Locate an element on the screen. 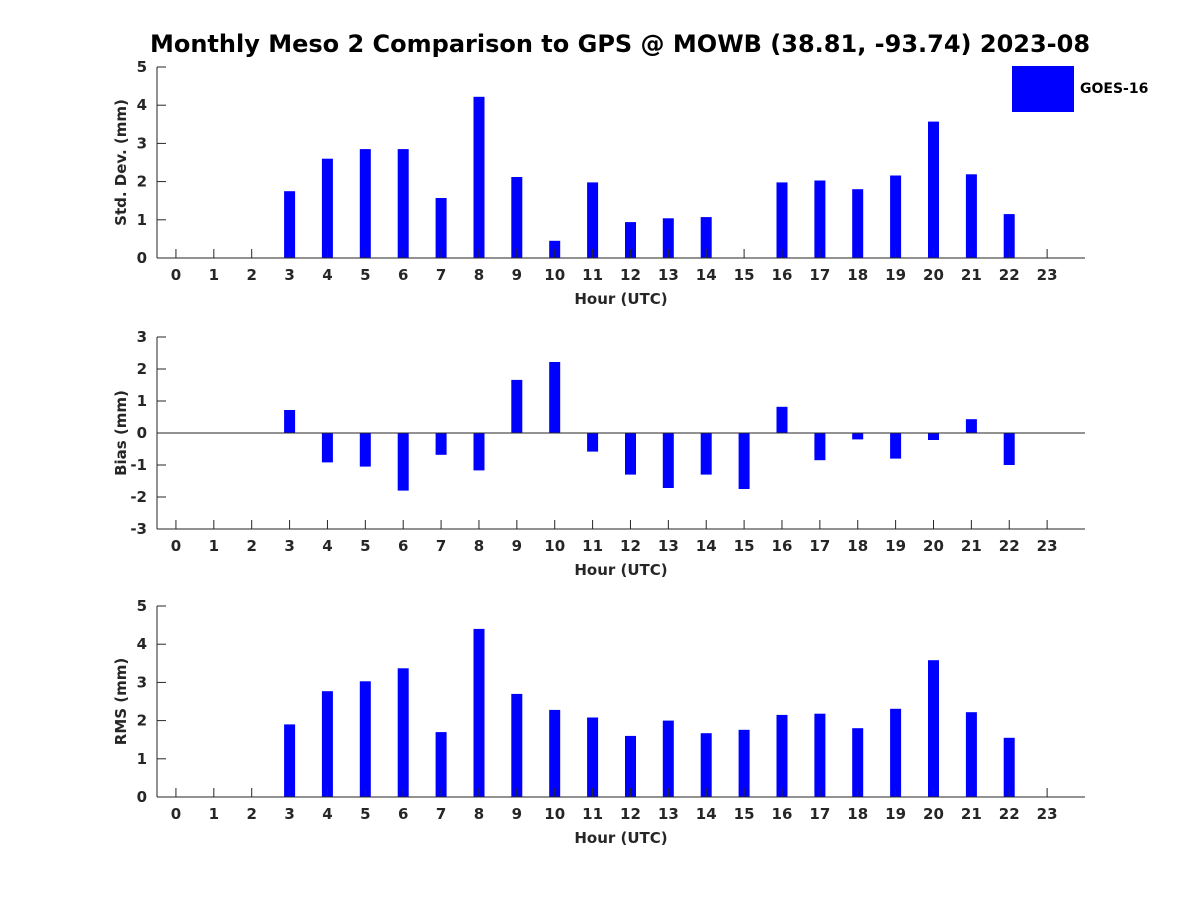  x-tick-label: 14 is located at coordinates (706, 546).